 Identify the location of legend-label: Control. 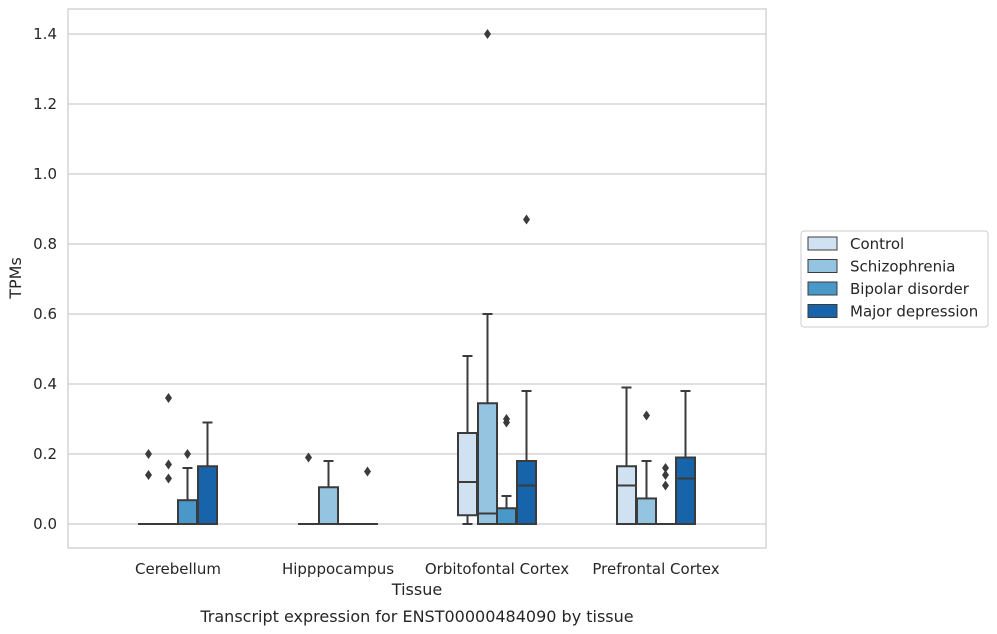
(877, 244).